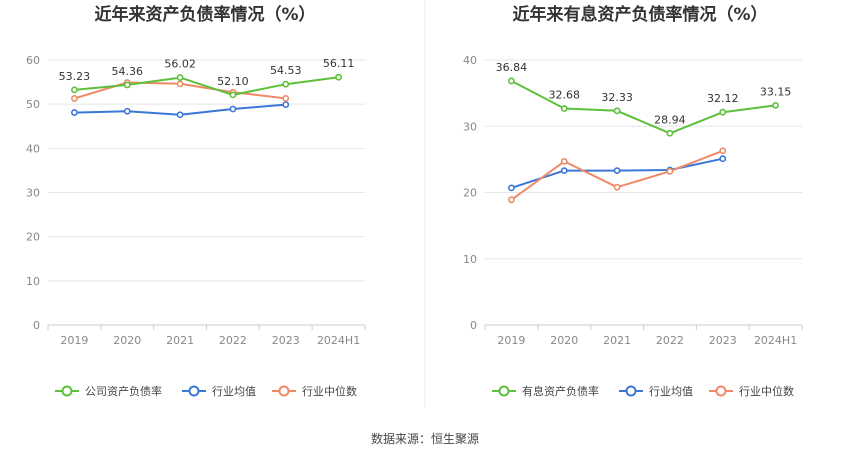  What do you see at coordinates (123, 391) in the screenshot?
I see `legend-label: 公司资产负债率` at bounding box center [123, 391].